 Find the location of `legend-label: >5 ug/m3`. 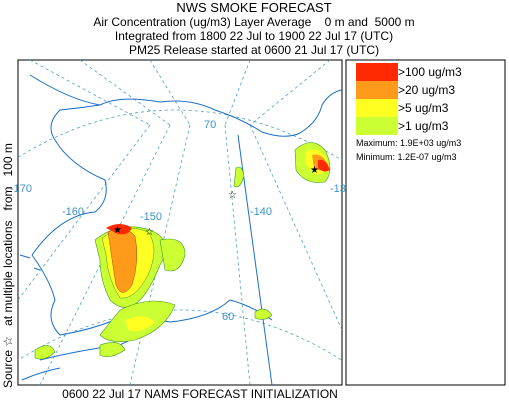

legend-label: >5 ug/m3 is located at coordinates (423, 108).